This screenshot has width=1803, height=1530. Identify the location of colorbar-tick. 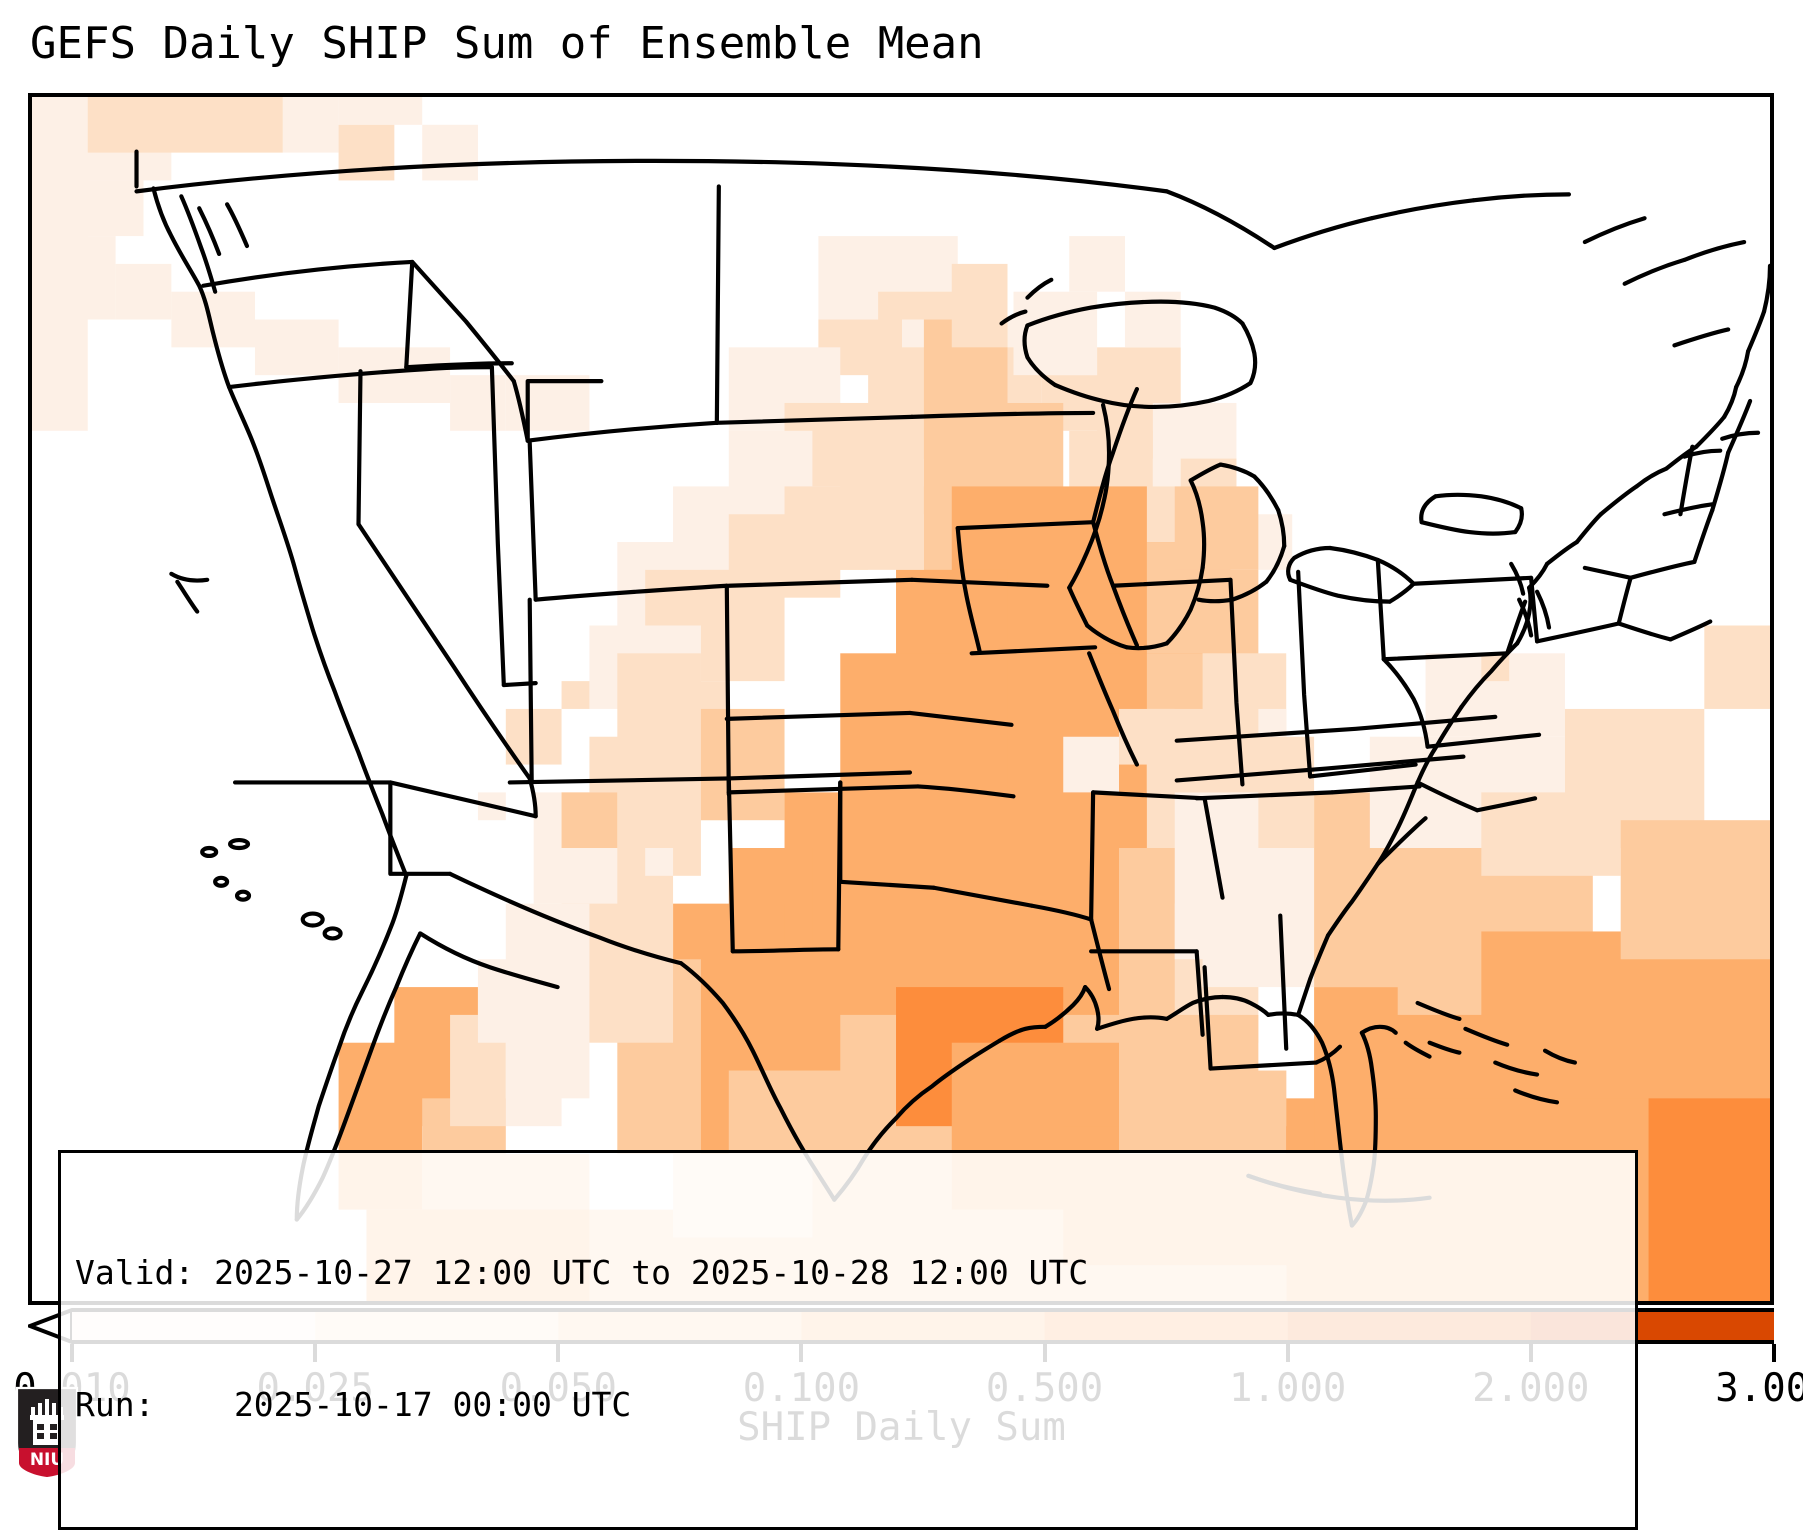
(1774, 1353).